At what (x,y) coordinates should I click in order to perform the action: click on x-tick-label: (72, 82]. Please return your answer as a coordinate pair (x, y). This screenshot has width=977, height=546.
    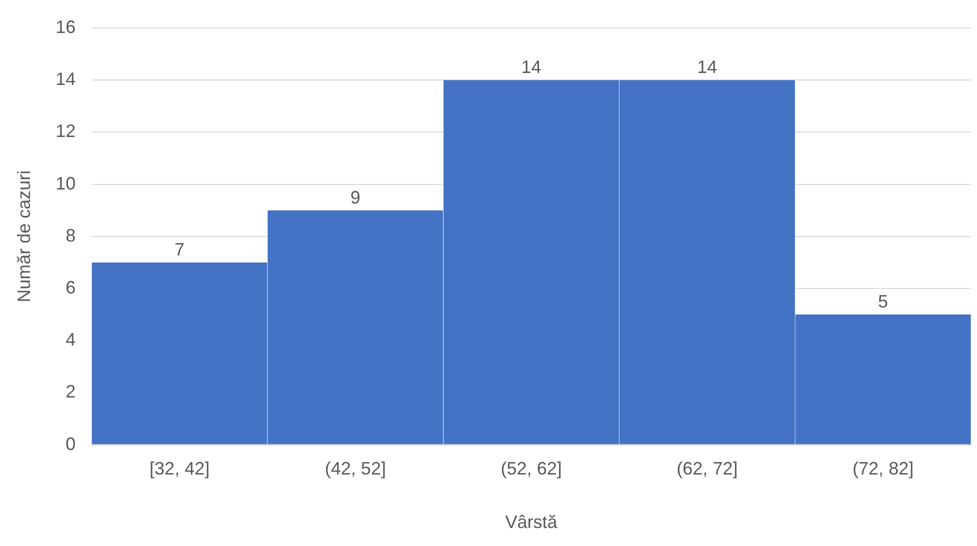
    Looking at the image, I should click on (883, 468).